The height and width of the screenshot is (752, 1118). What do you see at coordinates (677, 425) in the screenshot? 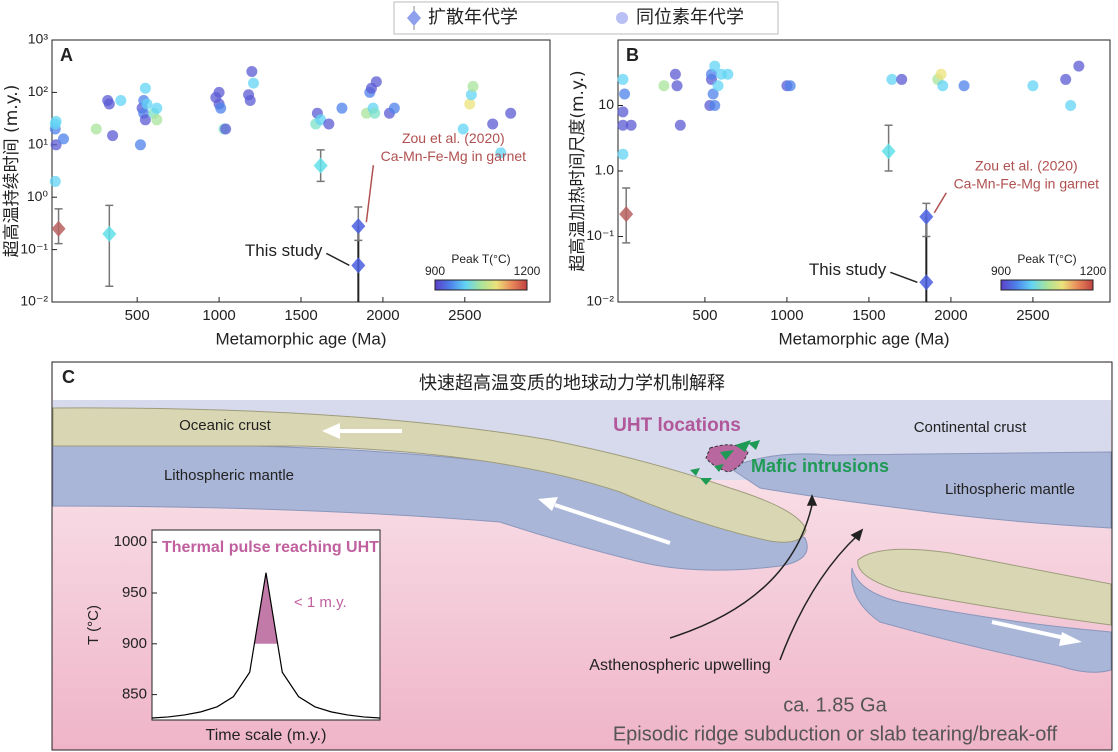
I see `label: UHT locations` at bounding box center [677, 425].